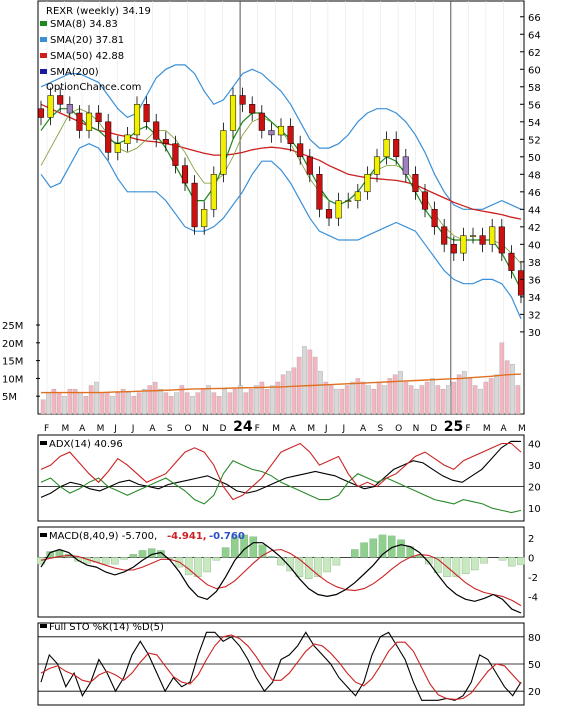 This screenshot has width=566, height=706. What do you see at coordinates (534, 105) in the screenshot?
I see `price-tick-label: 56` at bounding box center [534, 105].